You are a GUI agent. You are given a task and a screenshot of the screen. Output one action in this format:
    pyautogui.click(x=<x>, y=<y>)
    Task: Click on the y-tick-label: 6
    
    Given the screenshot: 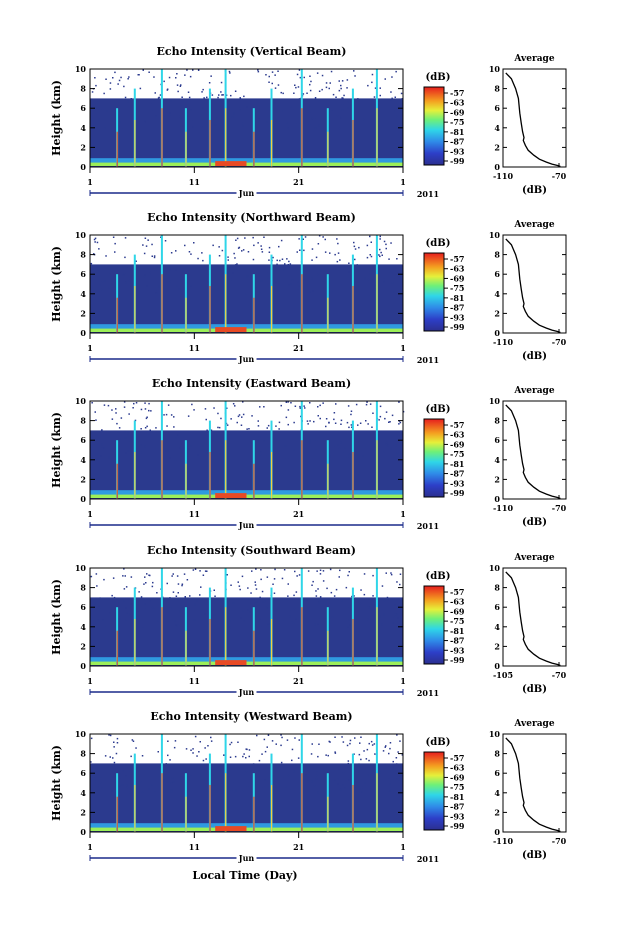 What is the action you would take?
    pyautogui.click(x=83, y=607)
    